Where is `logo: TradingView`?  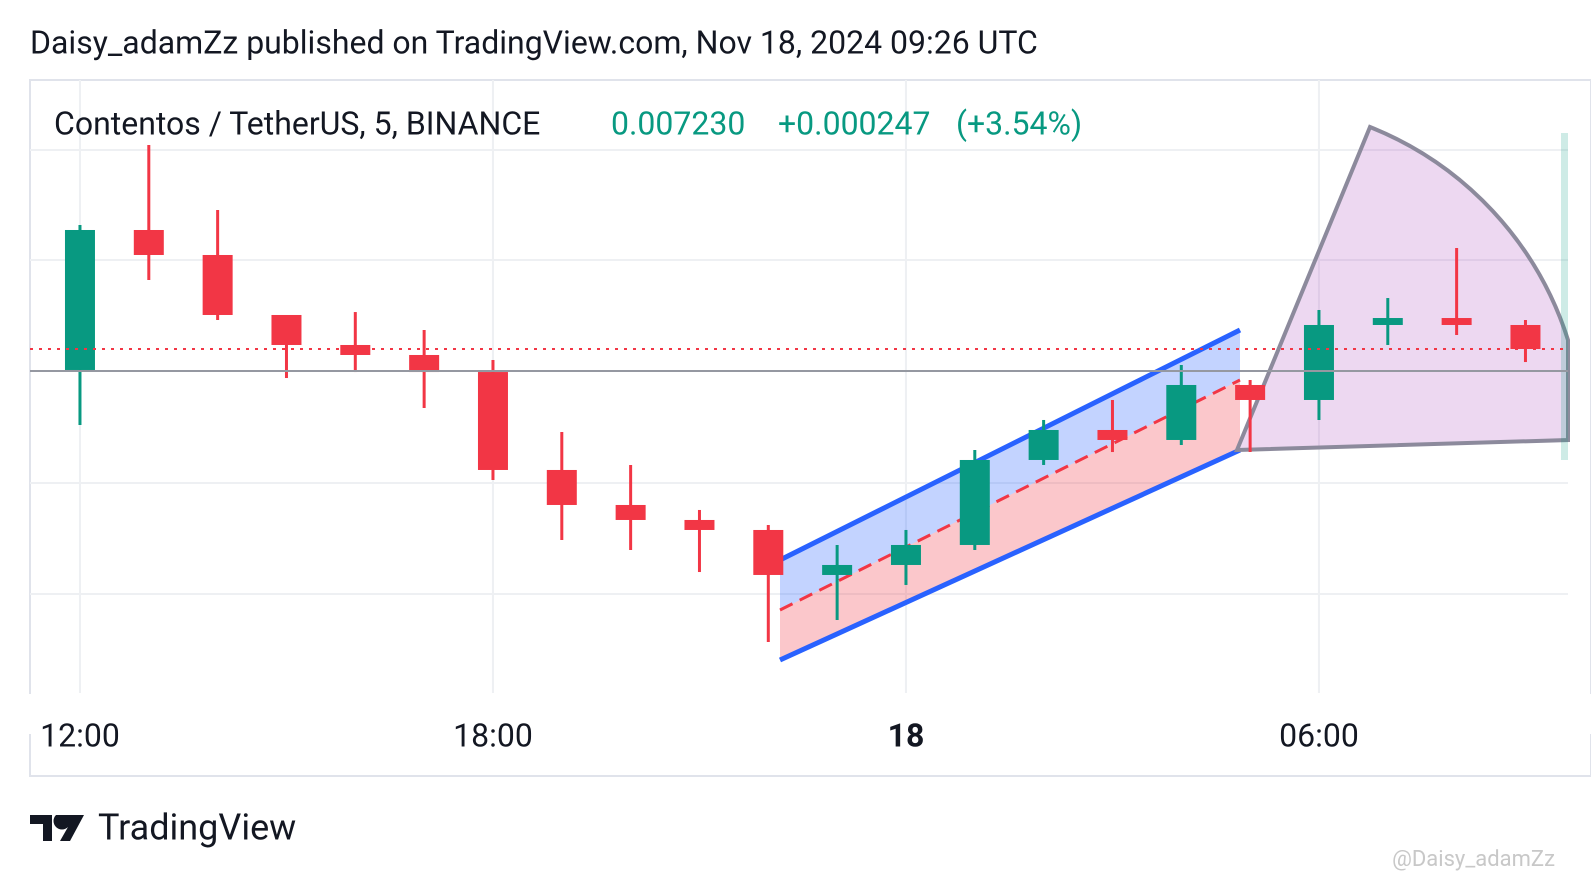 logo: TradingView is located at coordinates (163, 828).